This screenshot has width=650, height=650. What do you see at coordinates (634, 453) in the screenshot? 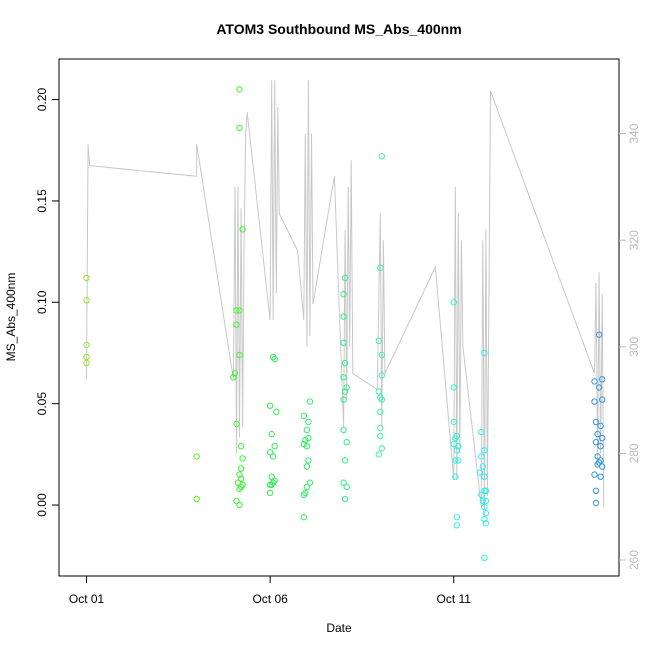
I see `y2-tick-label: 280` at bounding box center [634, 453].